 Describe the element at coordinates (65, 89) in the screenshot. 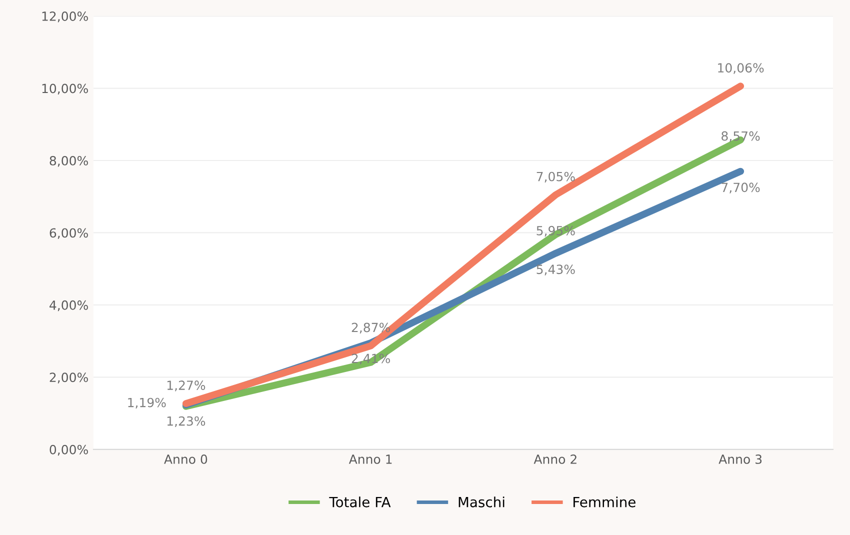

I see `y-tick-label: 10,00%` at that location.